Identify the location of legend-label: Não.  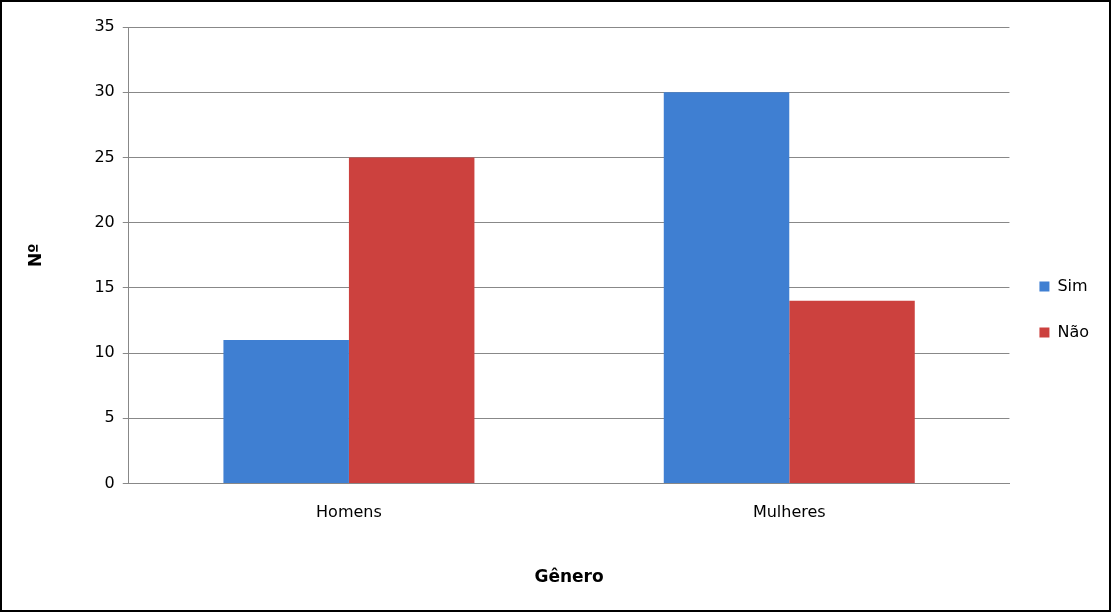
(1073, 331).